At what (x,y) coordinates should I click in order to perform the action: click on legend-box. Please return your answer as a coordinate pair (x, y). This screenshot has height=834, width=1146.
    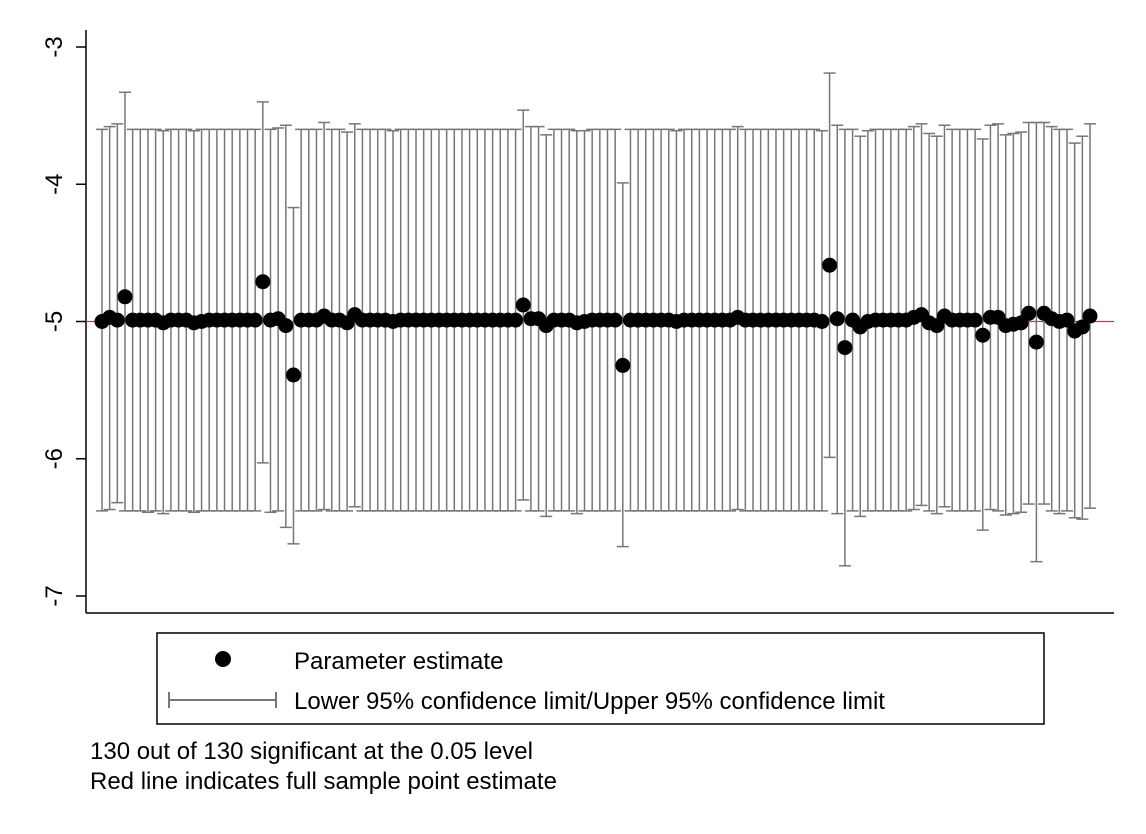
    Looking at the image, I should click on (600, 678).